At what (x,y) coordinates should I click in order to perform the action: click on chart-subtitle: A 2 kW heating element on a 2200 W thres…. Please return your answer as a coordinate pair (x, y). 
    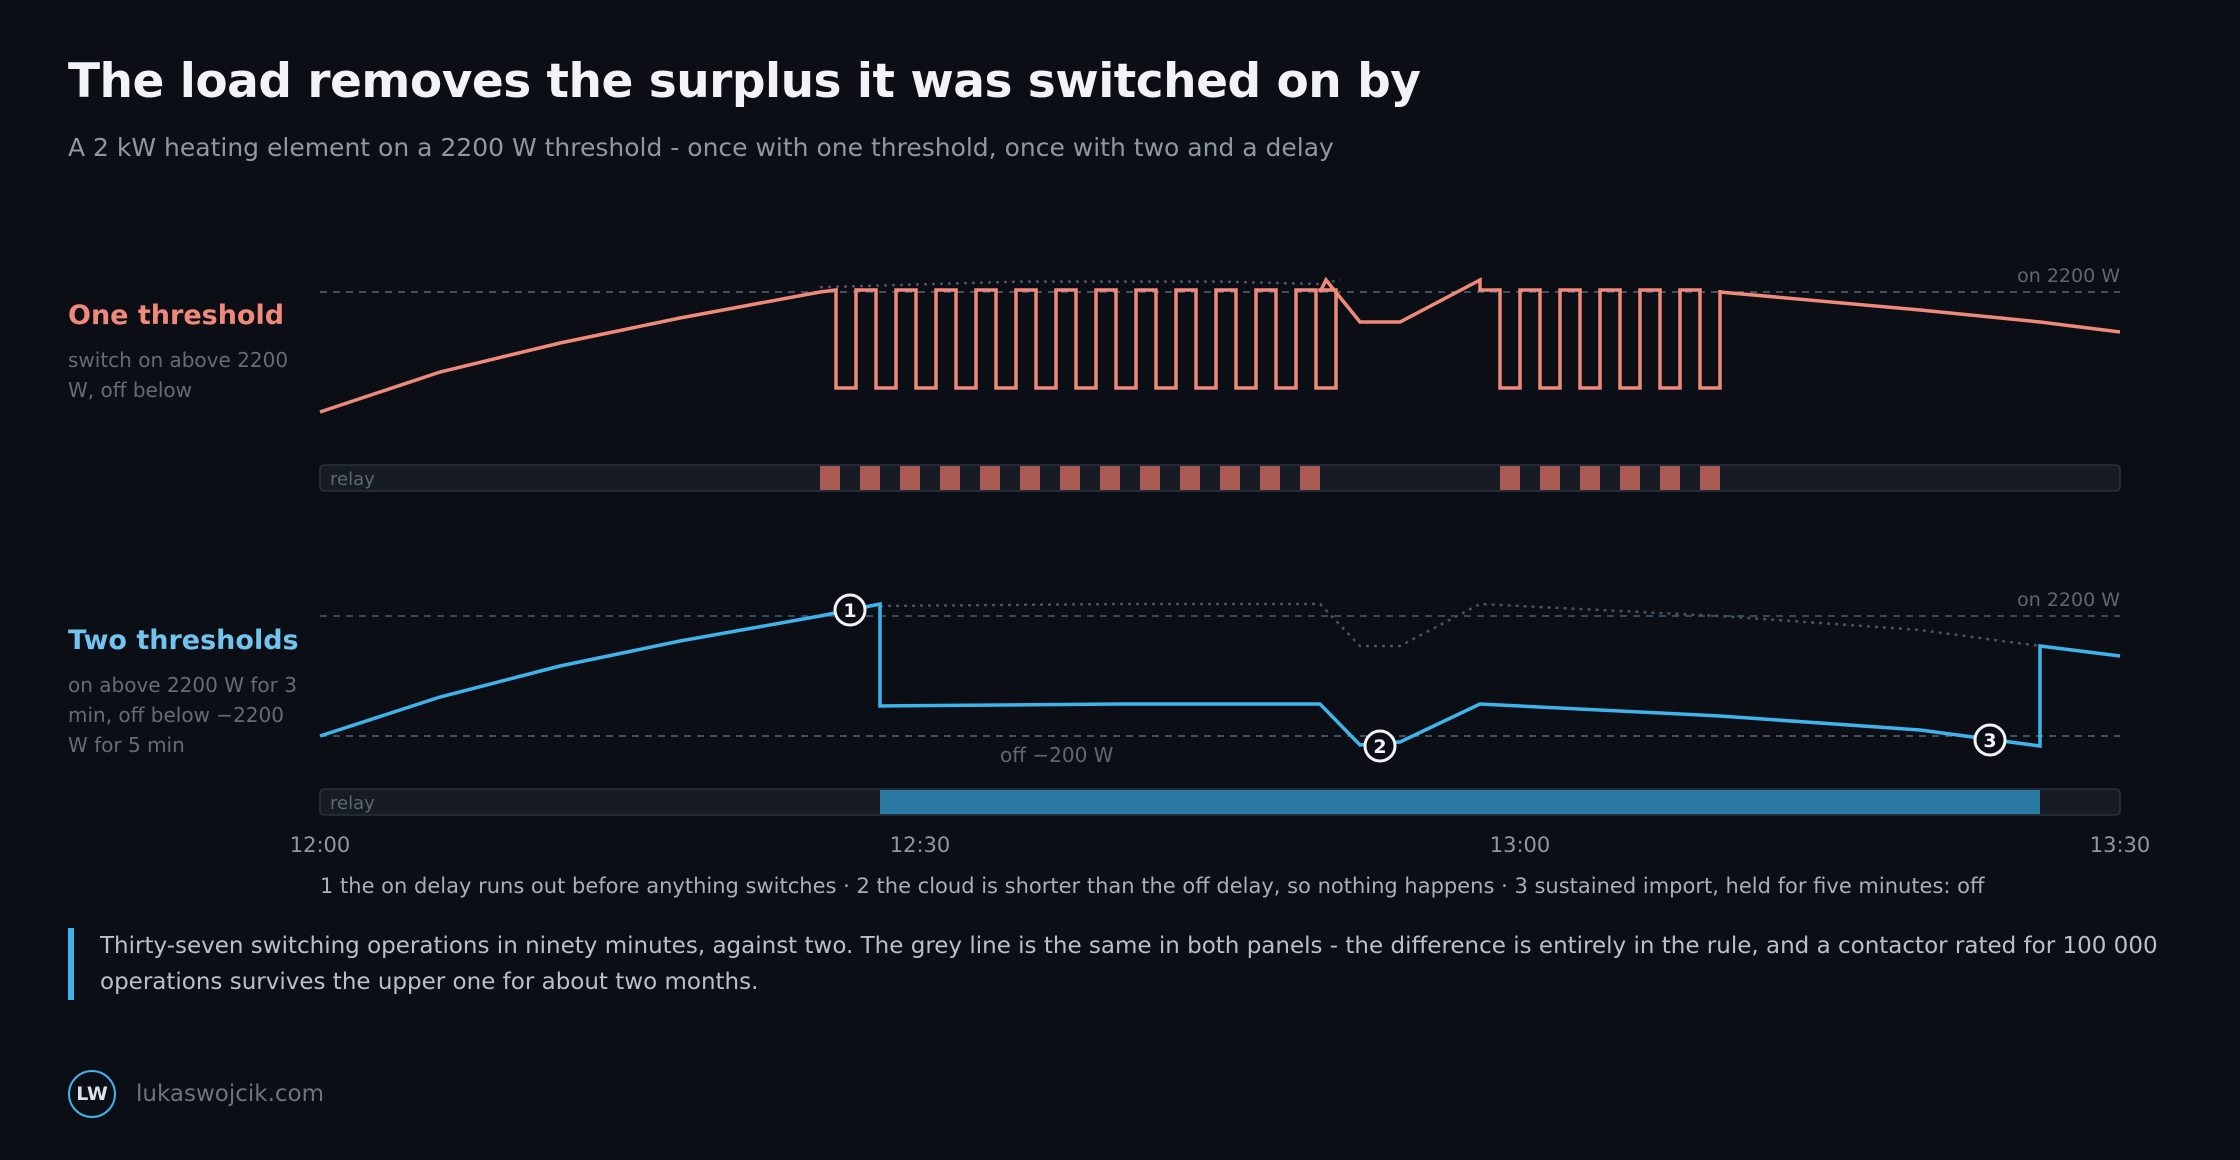
    Looking at the image, I should click on (701, 147).